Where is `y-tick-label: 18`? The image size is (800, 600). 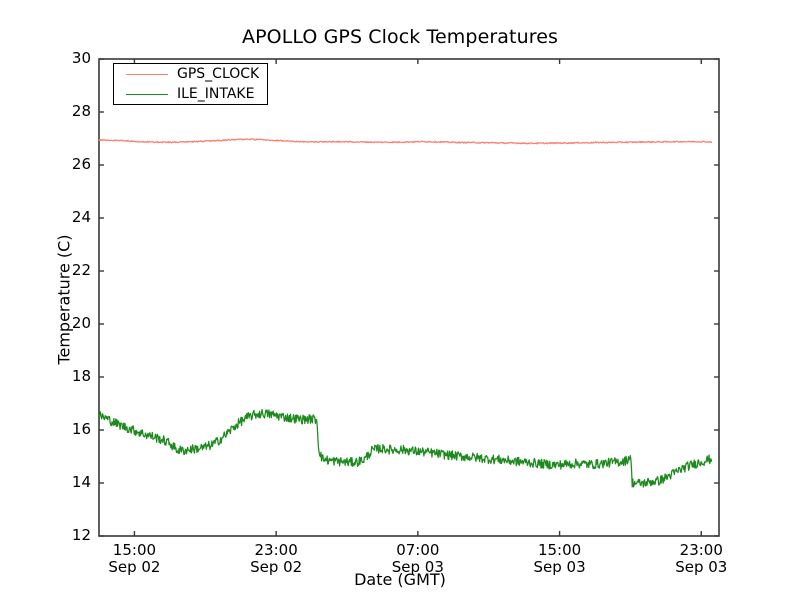
y-tick-label: 18 is located at coordinates (81, 376).